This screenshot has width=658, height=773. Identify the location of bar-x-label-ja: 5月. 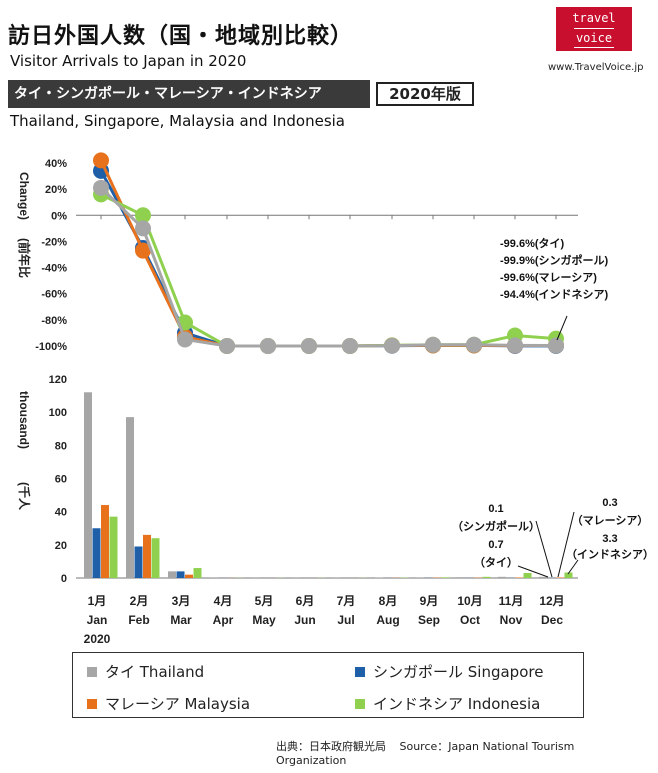
(264, 601).